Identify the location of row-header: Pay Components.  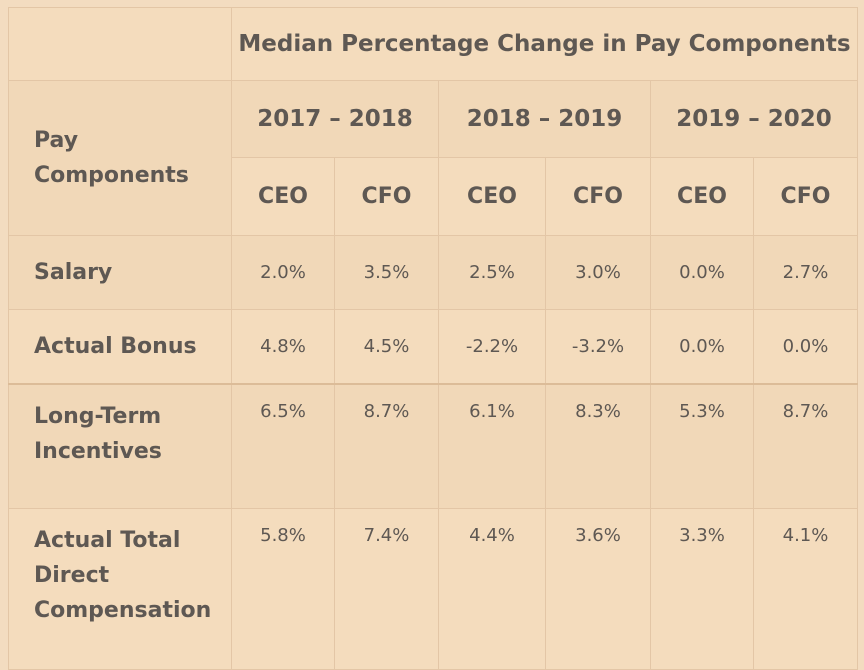
(120, 158).